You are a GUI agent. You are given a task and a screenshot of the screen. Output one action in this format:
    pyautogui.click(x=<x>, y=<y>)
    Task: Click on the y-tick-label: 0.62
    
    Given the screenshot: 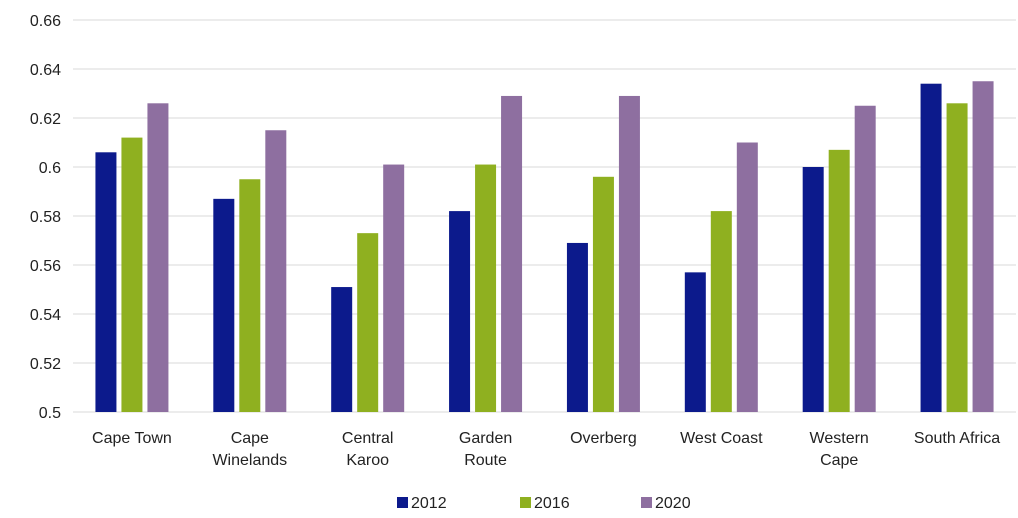 What is the action you would take?
    pyautogui.click(x=45, y=119)
    